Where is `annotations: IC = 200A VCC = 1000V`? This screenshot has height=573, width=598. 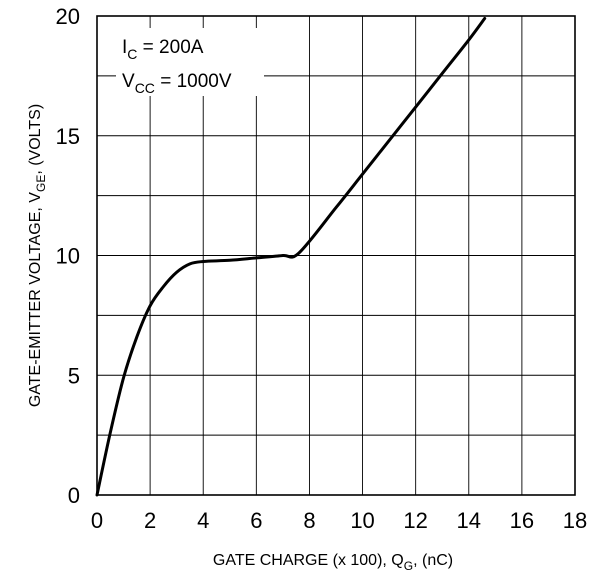
annotations: IC = 200A VCC = 1000V is located at coordinates (190, 62).